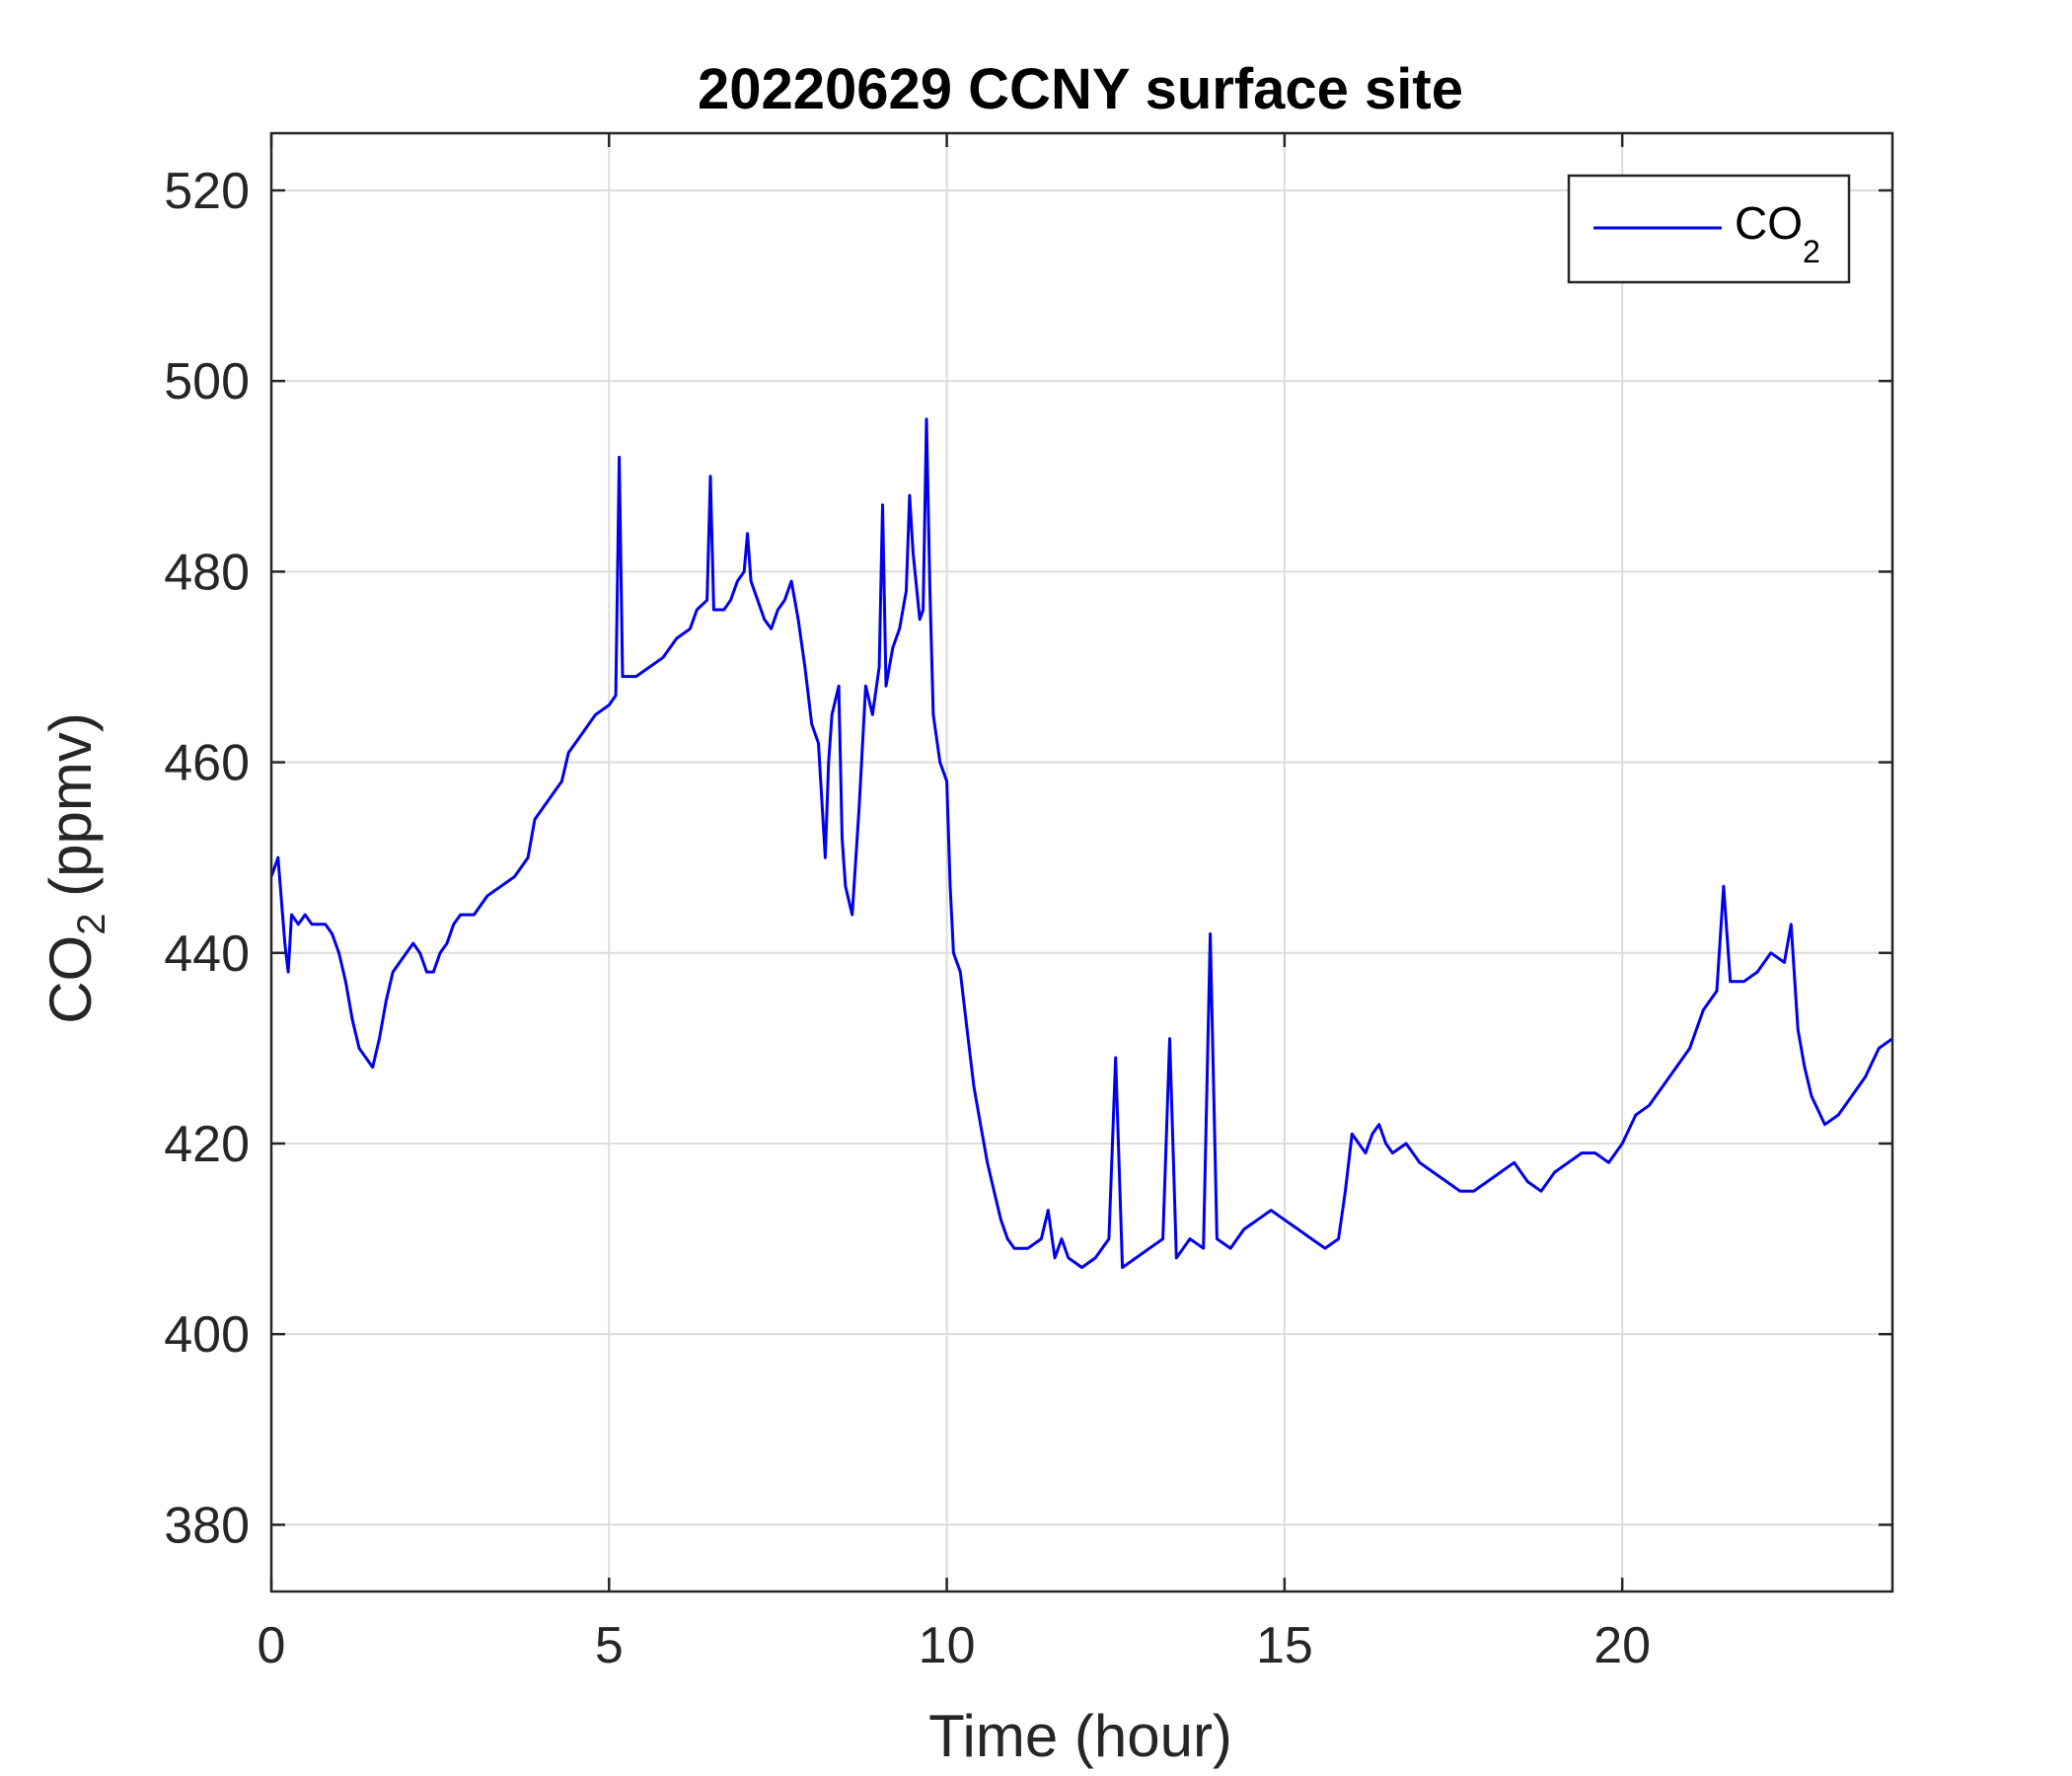 The height and width of the screenshot is (1776, 2072). I want to click on x-tick-label: 20, so click(1622, 1646).